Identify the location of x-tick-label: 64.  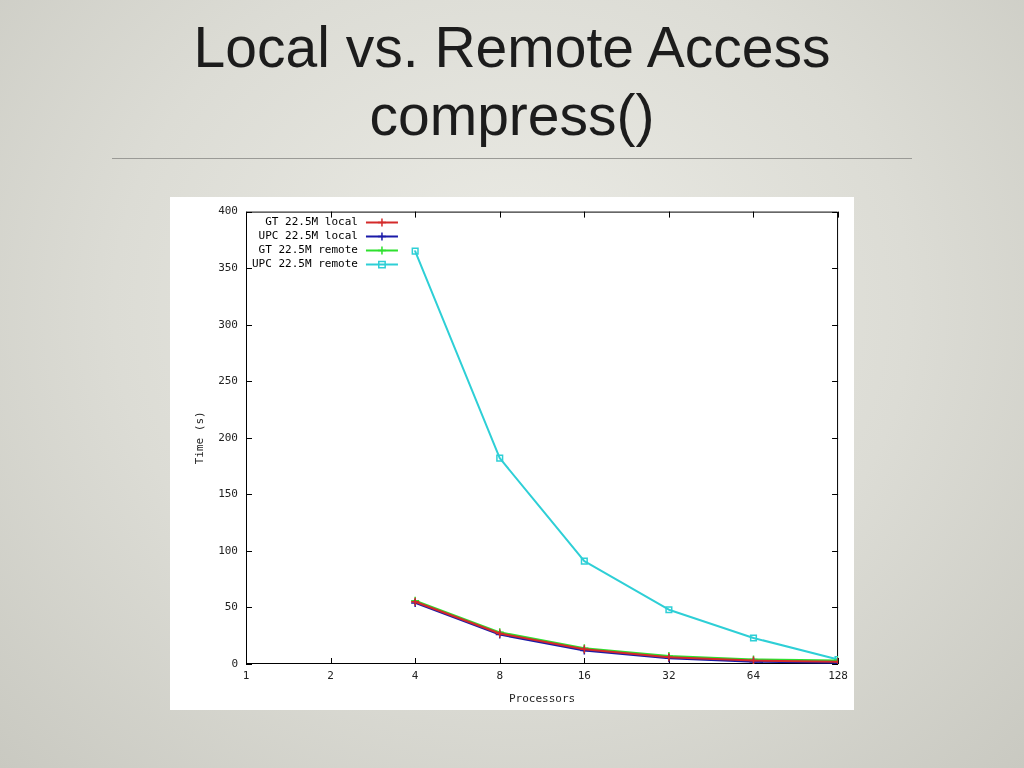
(753, 676).